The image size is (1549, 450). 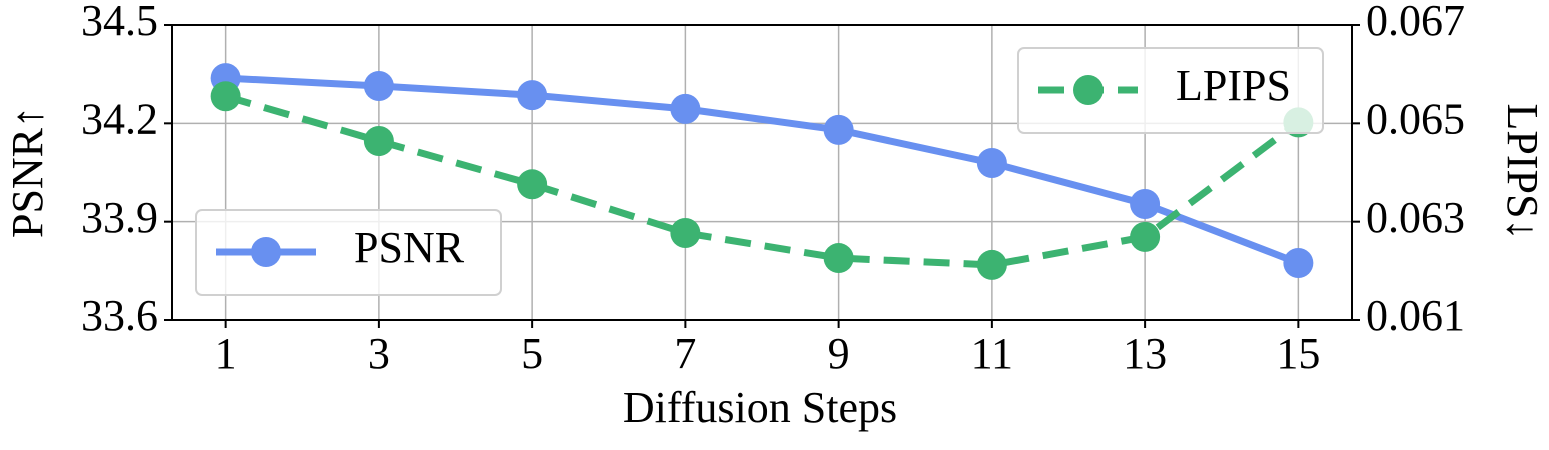 I want to click on x-tick-label: 5, so click(x=532, y=353).